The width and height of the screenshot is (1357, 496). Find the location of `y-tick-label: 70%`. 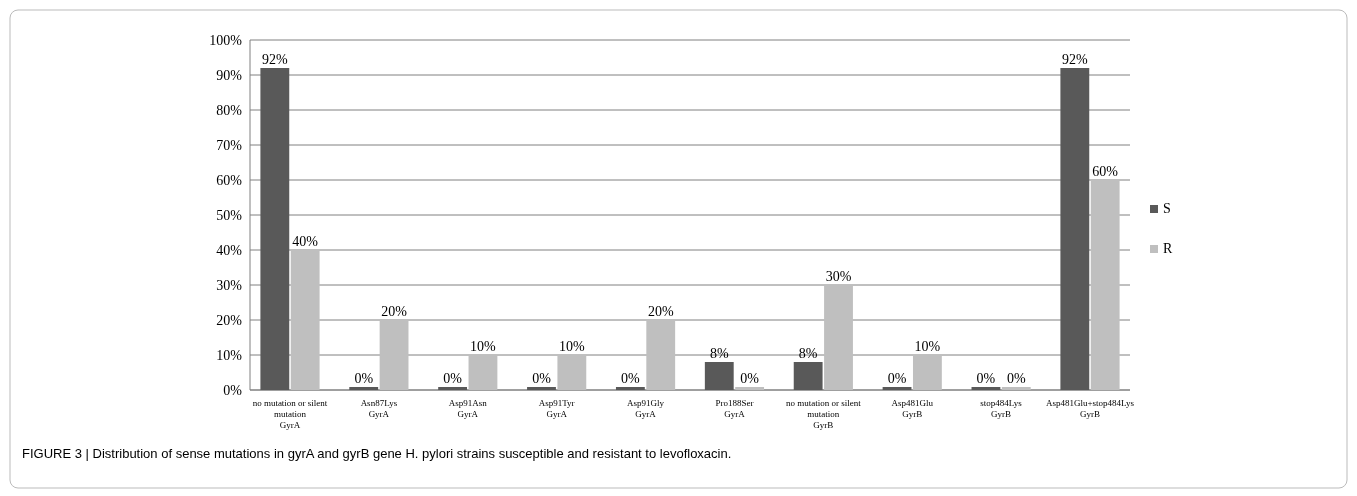

y-tick-label: 70% is located at coordinates (229, 145).